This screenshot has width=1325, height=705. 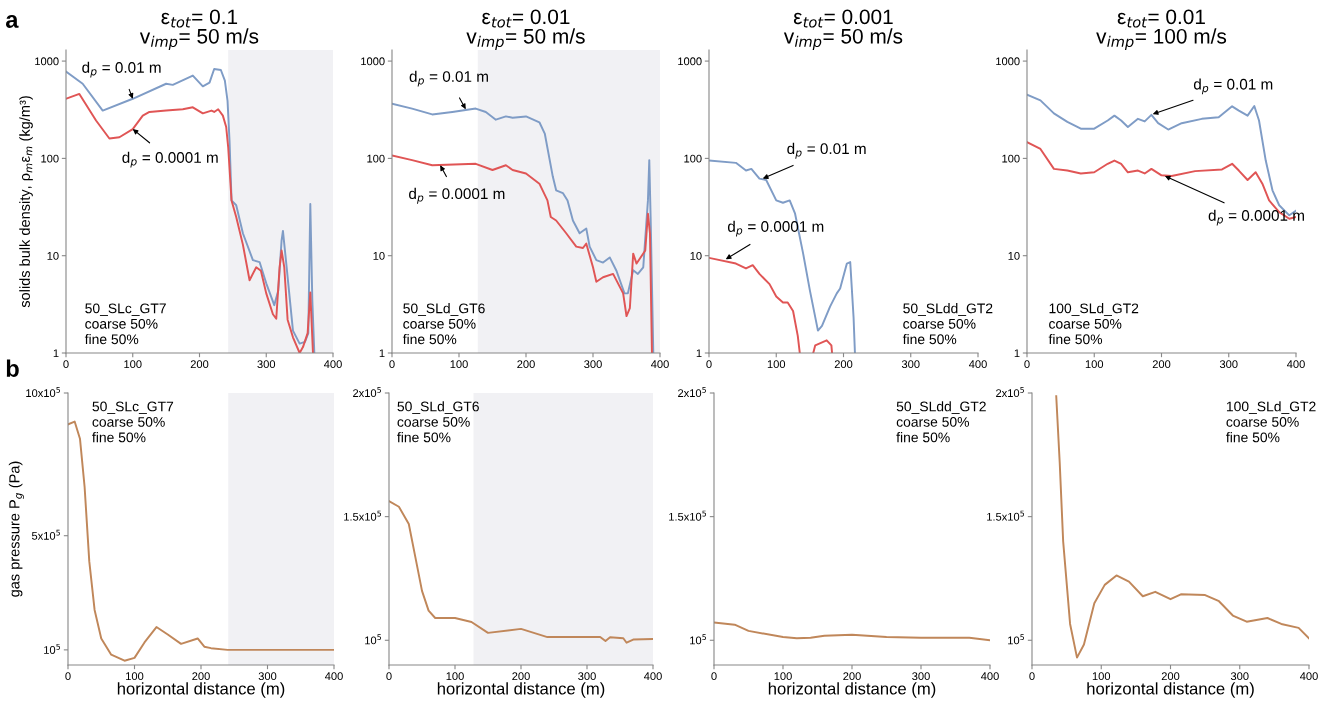 What do you see at coordinates (12, 21) in the screenshot?
I see `text: a` at bounding box center [12, 21].